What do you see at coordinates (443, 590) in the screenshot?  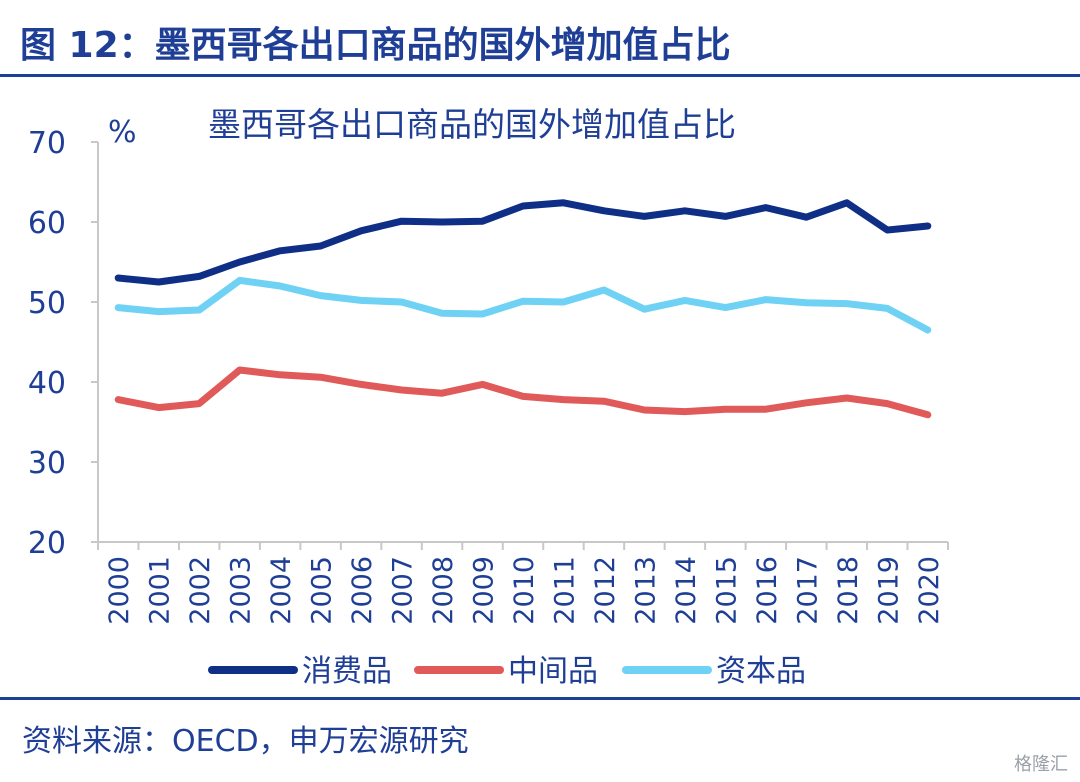 I see `x-tick-label: 2008` at bounding box center [443, 590].